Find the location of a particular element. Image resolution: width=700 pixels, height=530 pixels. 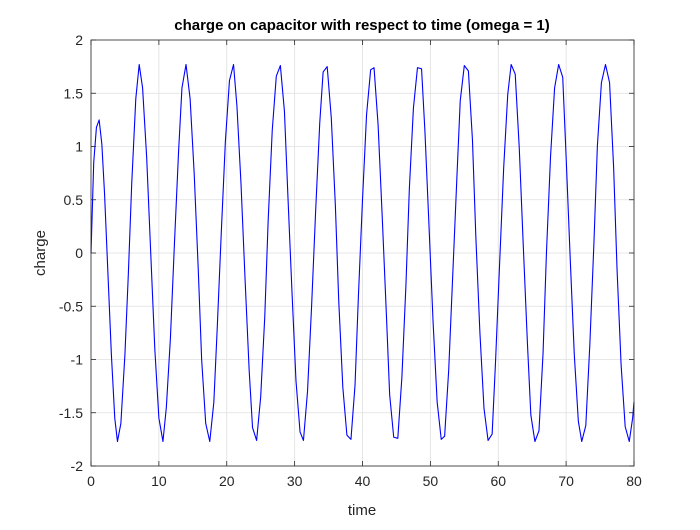

x-tick-label: 50 is located at coordinates (431, 481).